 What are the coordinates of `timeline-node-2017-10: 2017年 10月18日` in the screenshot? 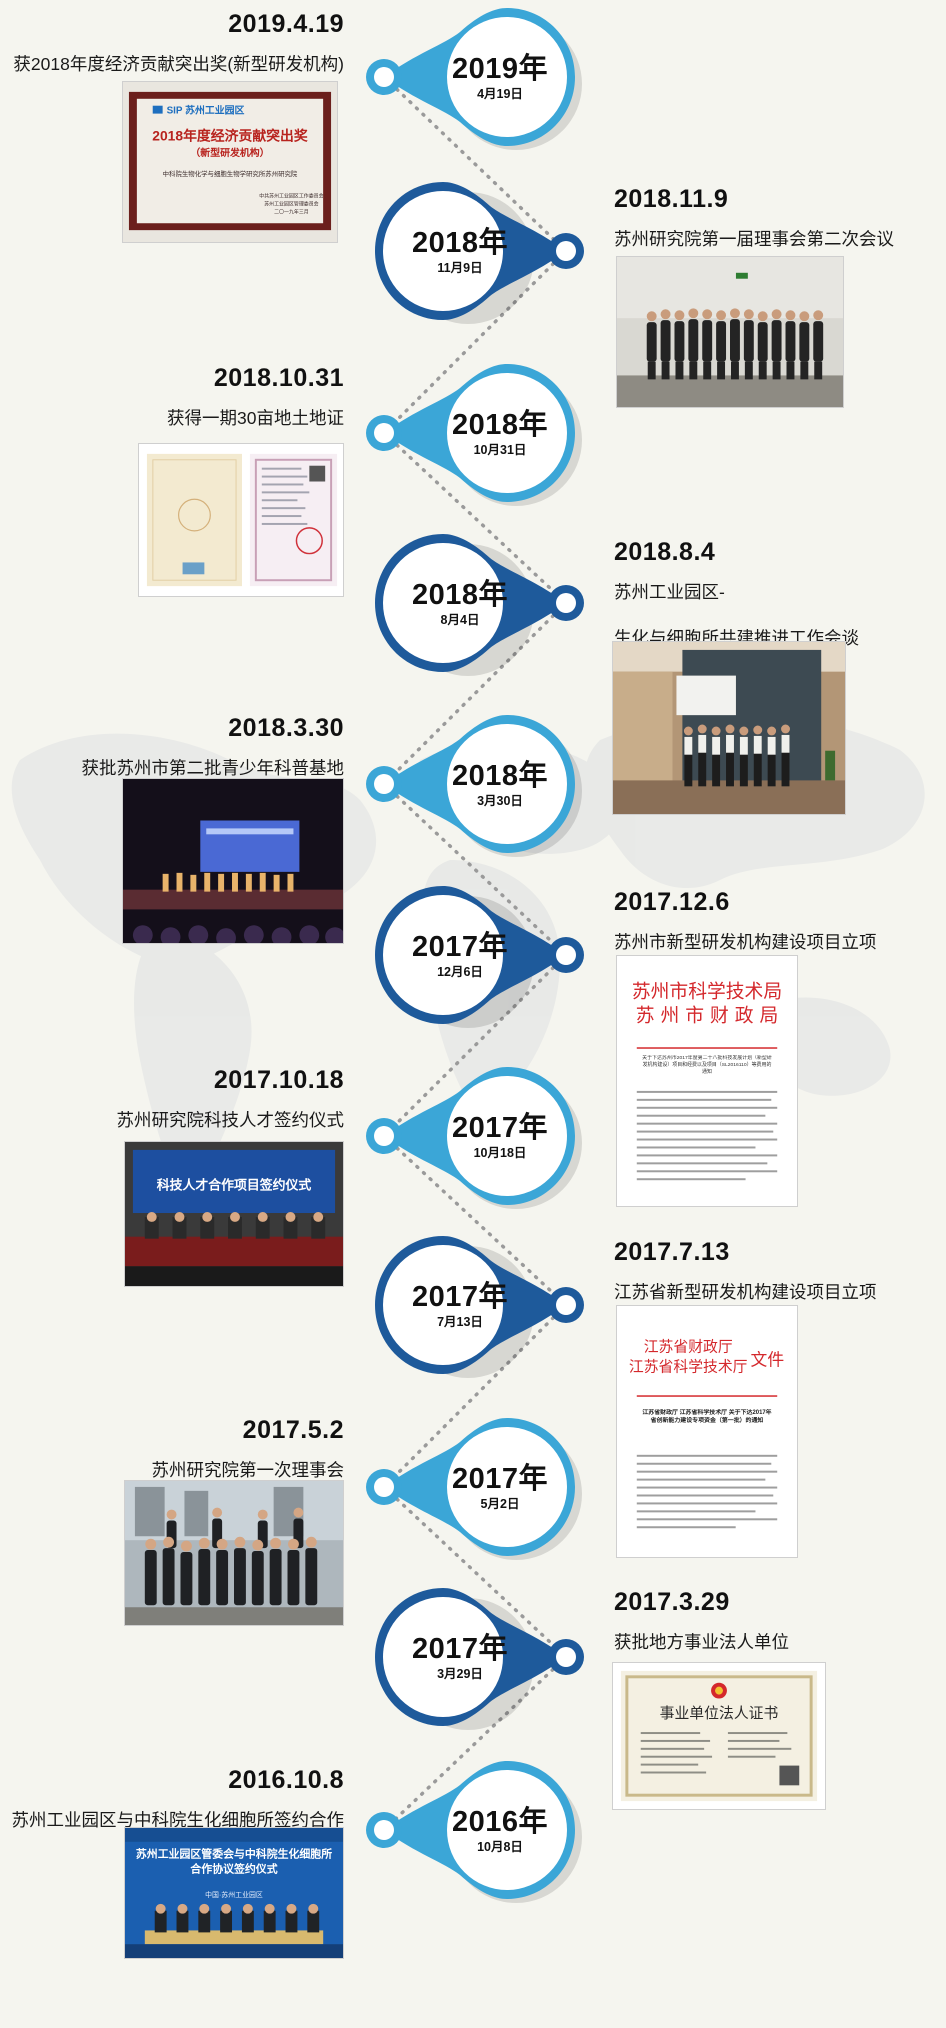 It's located at (480, 1136).